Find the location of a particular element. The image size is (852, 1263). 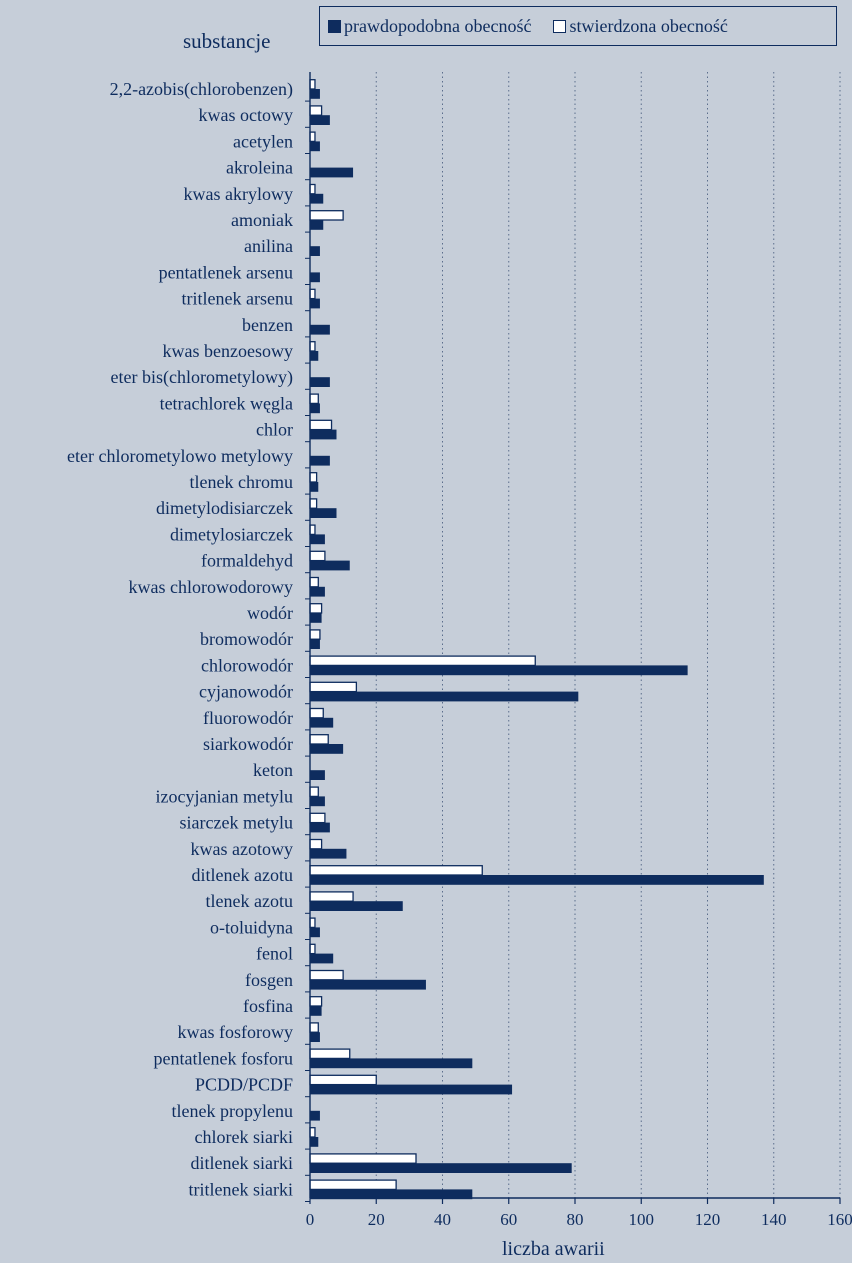

legend-label-confirmed: stwierdzona obecność is located at coordinates (648, 25).